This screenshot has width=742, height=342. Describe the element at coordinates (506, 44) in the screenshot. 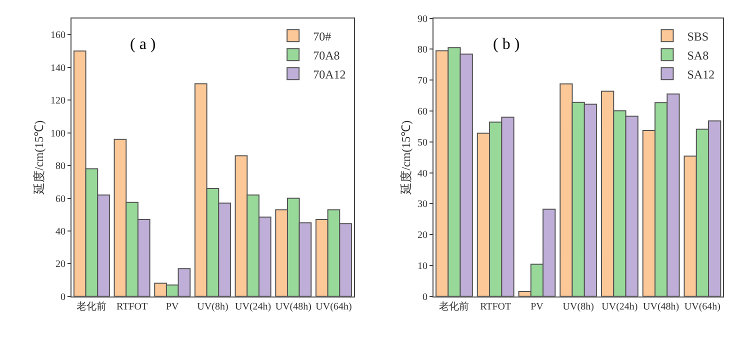

I see `annotation: ( b )` at that location.